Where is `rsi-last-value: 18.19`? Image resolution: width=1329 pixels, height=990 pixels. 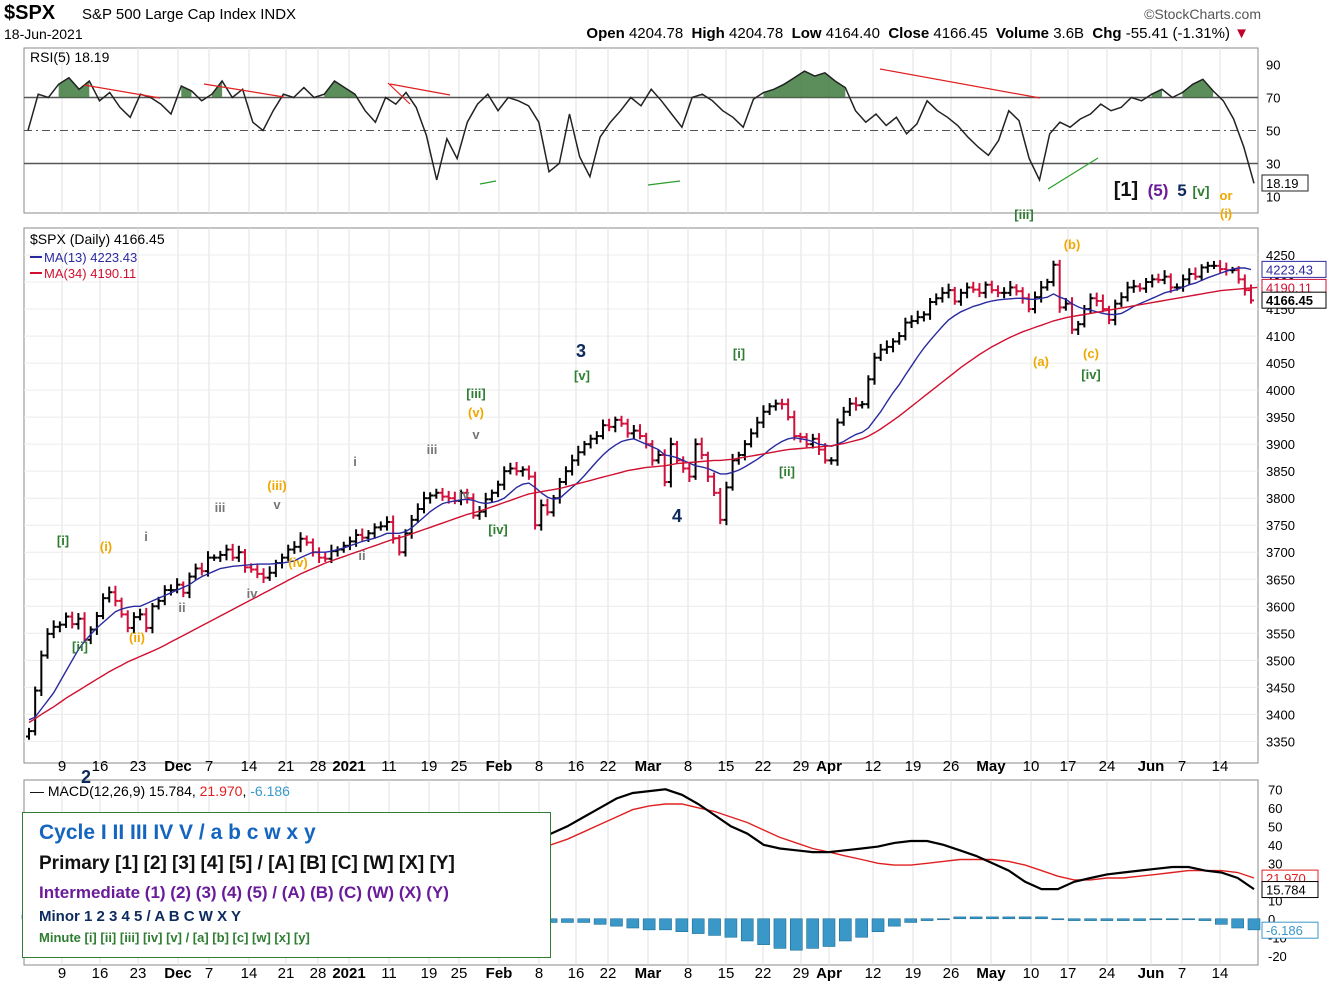
rsi-last-value: 18.19 is located at coordinates (1282, 183).